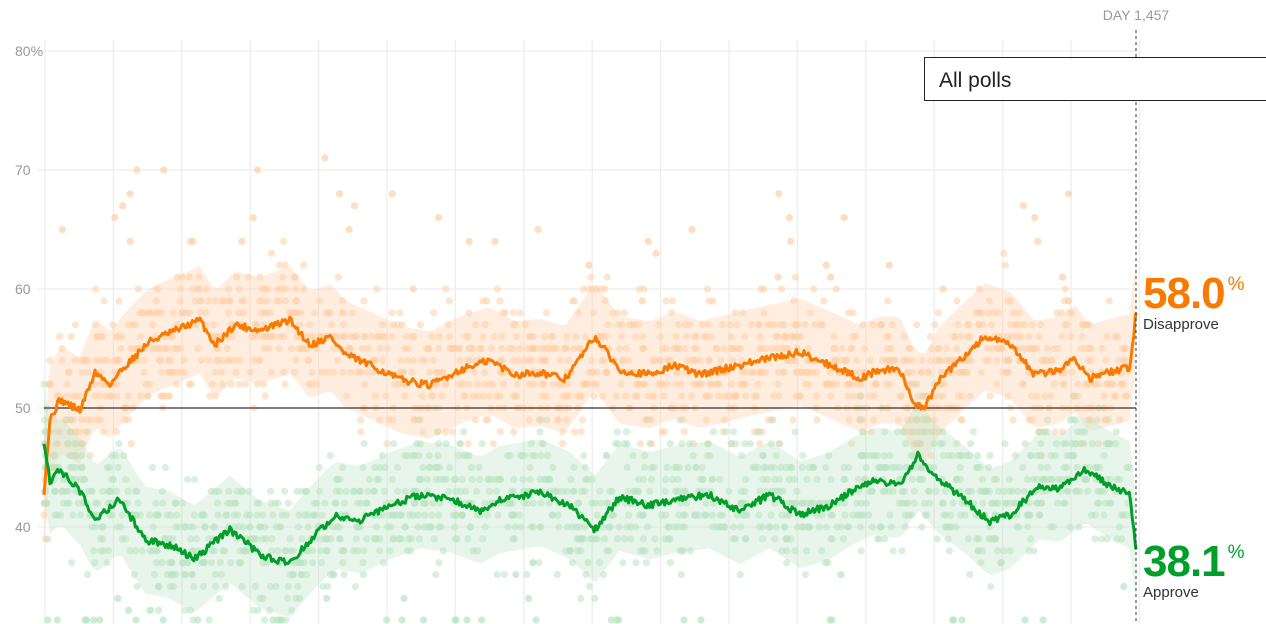  Describe the element at coordinates (1095, 79) in the screenshot. I see `poll-filter-dropdown: All polls` at that location.